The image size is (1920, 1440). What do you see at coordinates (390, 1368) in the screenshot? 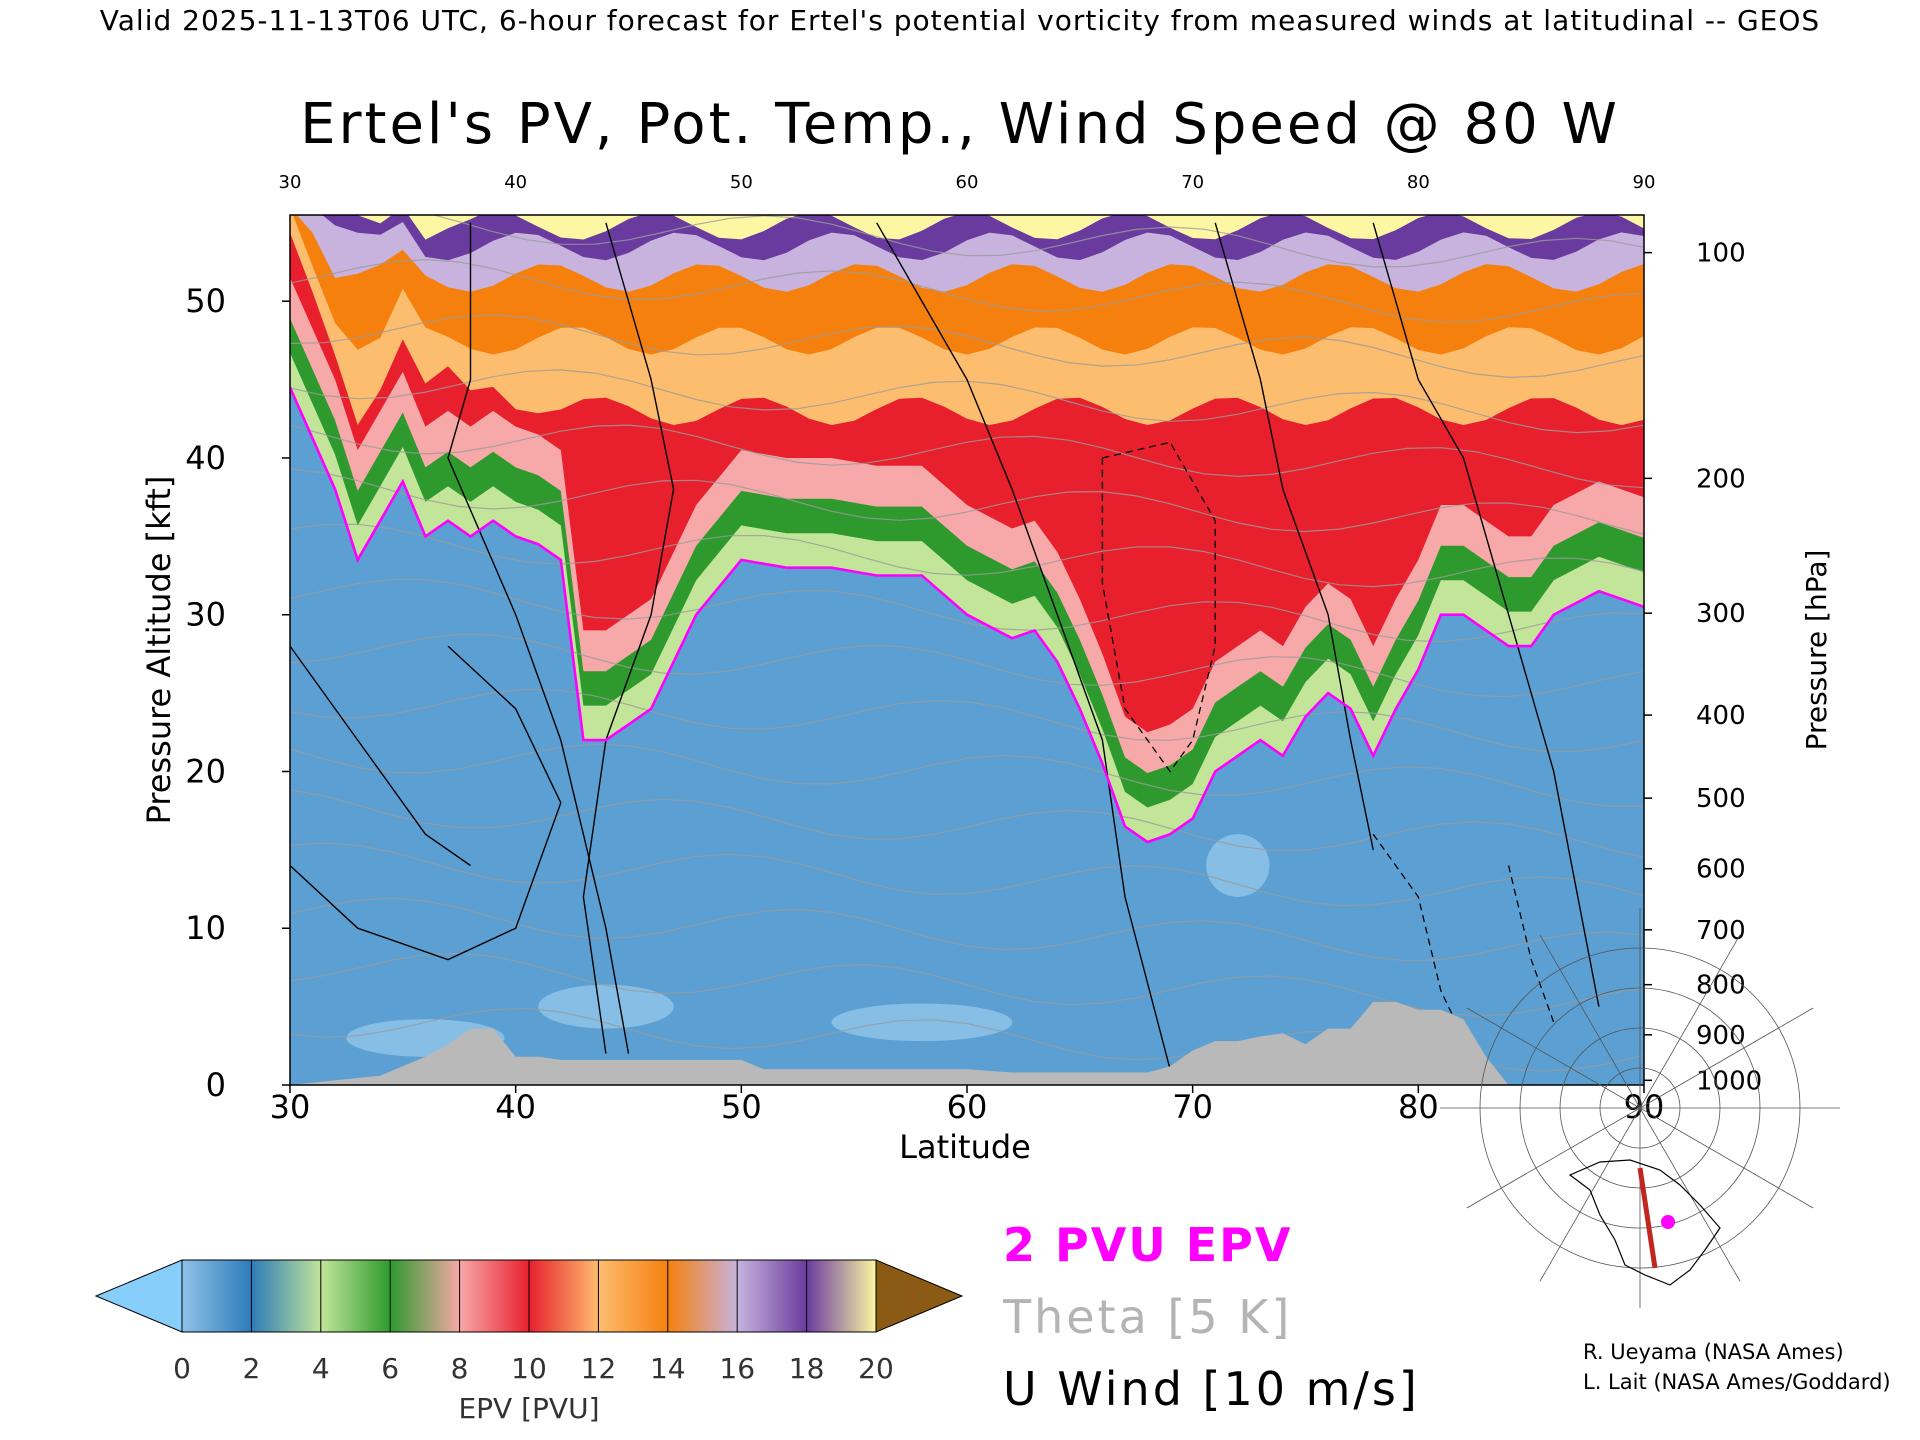
I see `colorbar-tick-label: 6` at bounding box center [390, 1368].